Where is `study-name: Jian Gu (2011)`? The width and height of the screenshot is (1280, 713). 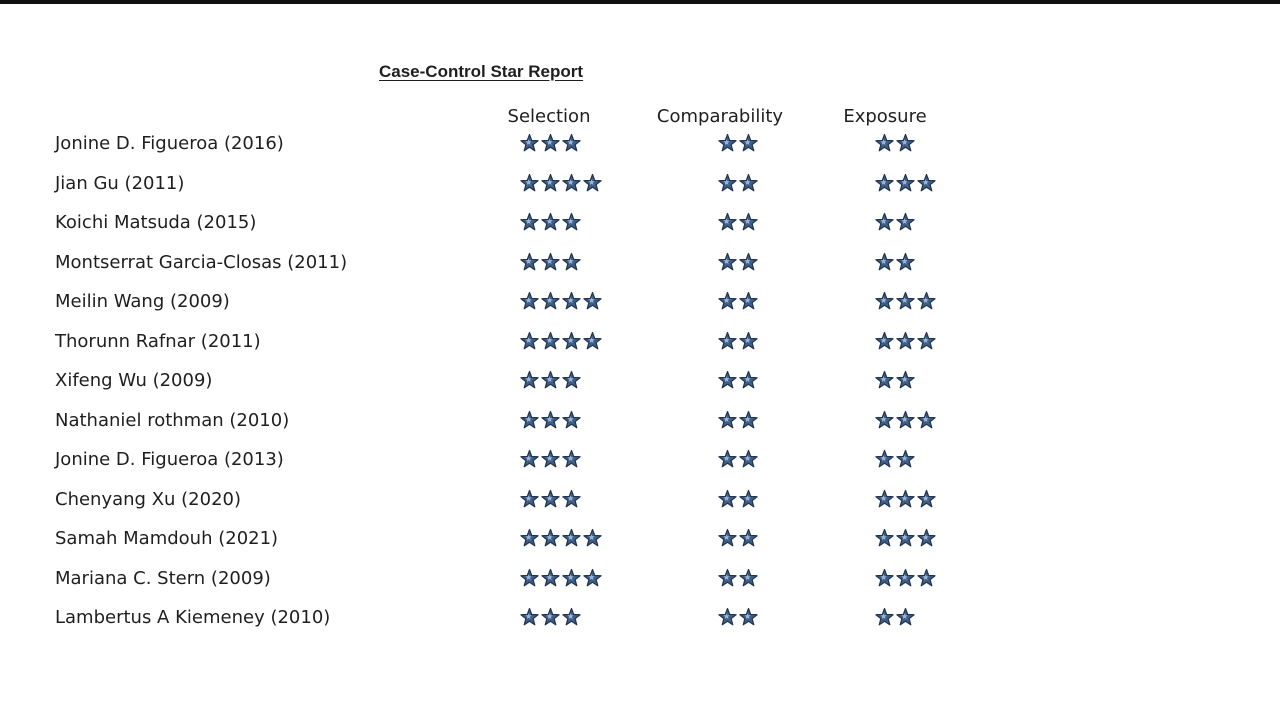 study-name: Jian Gu (2011) is located at coordinates (120, 183).